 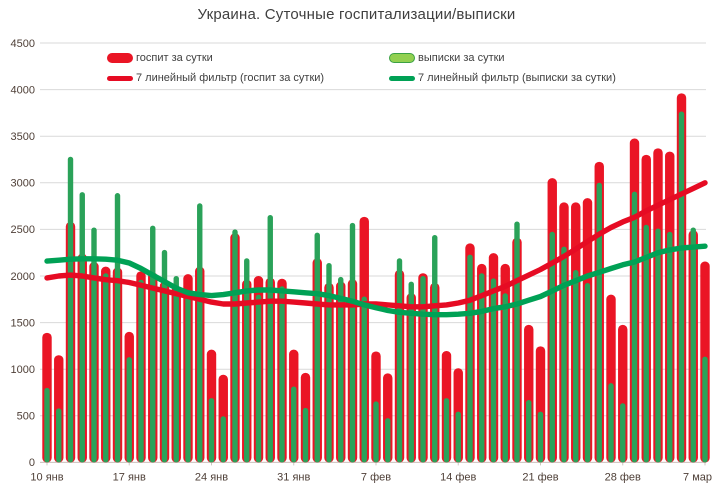 I want to click on y-axis-tick-label: 3500, so click(x=23, y=137).